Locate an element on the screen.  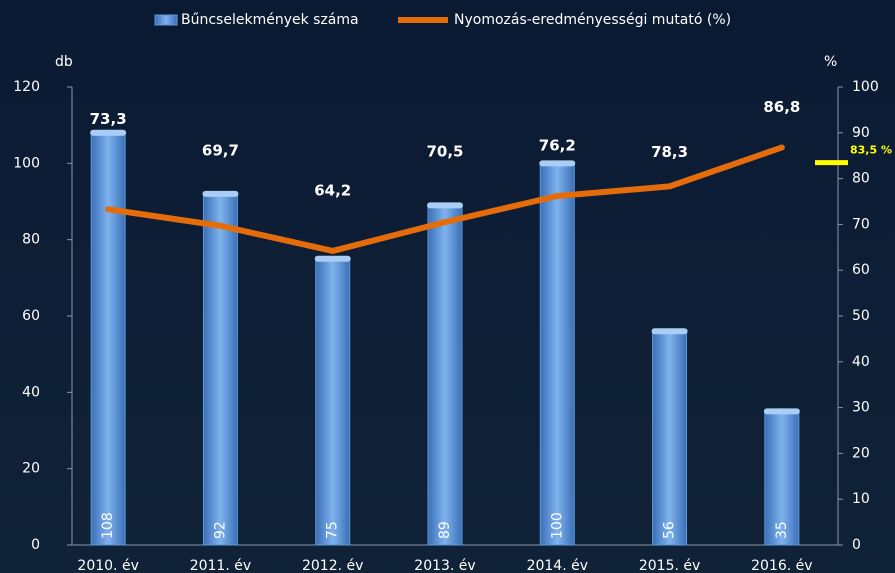
line-value-label: 73,3 is located at coordinates (108, 119).